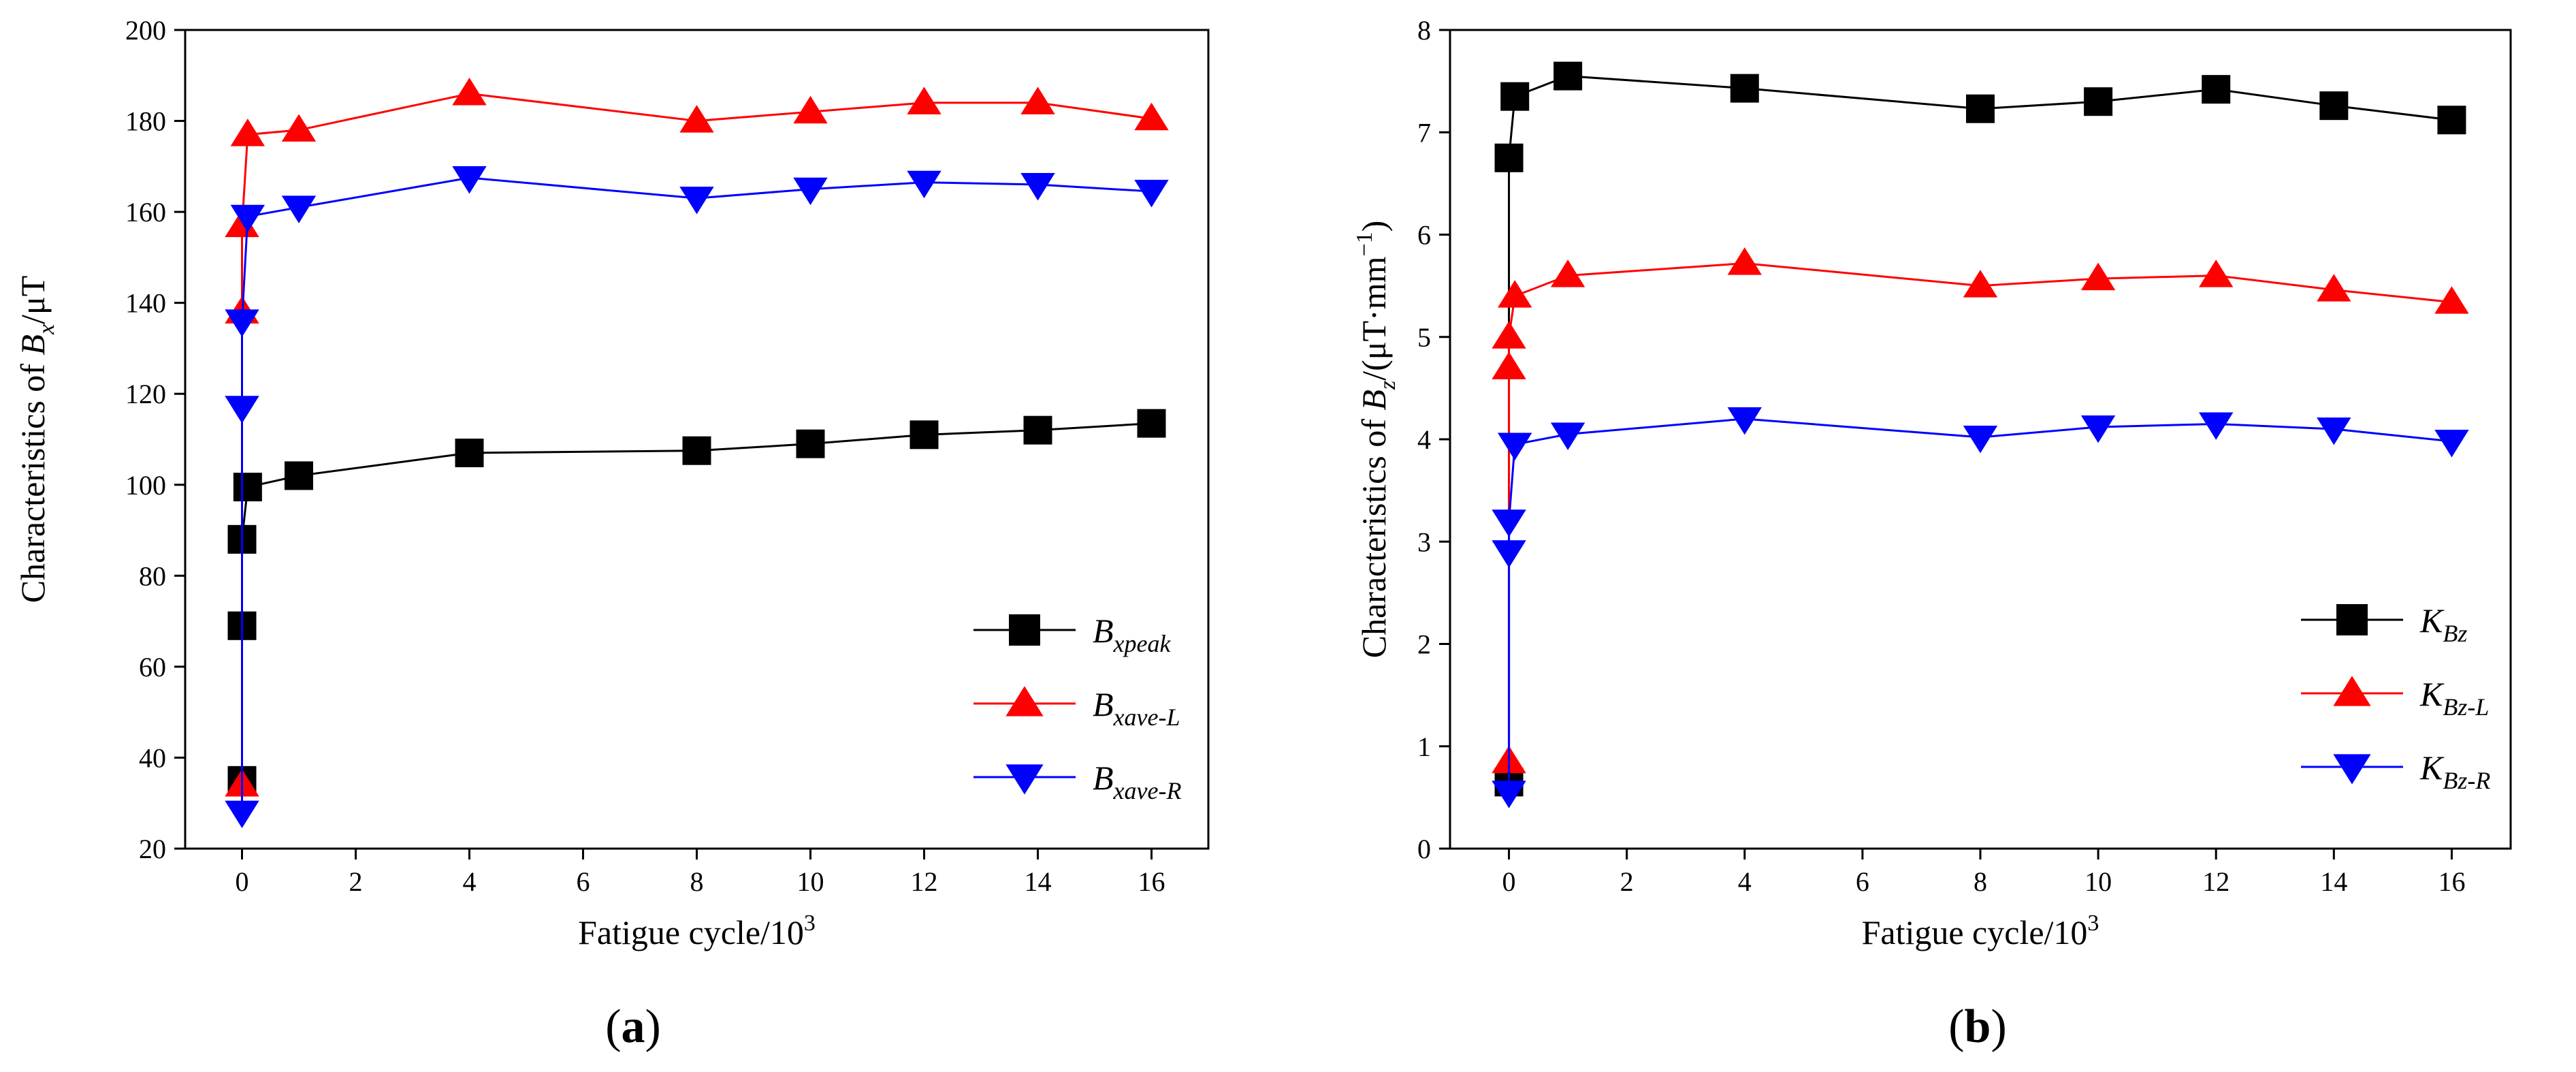 The height and width of the screenshot is (1072, 2576). I want to click on y-tick-label: 40, so click(153, 757).